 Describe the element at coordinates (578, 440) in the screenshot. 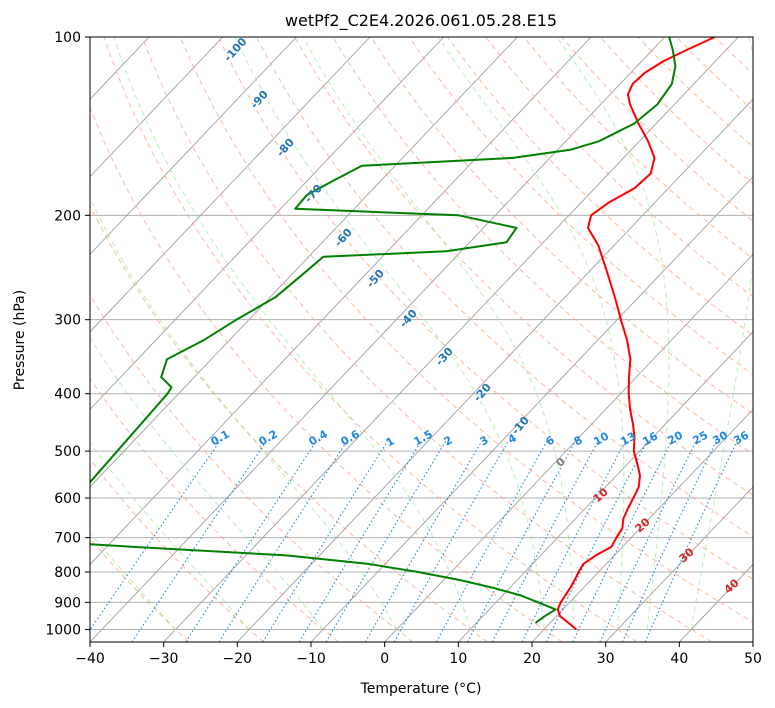

I see `mixing-ratio-label: 8` at that location.